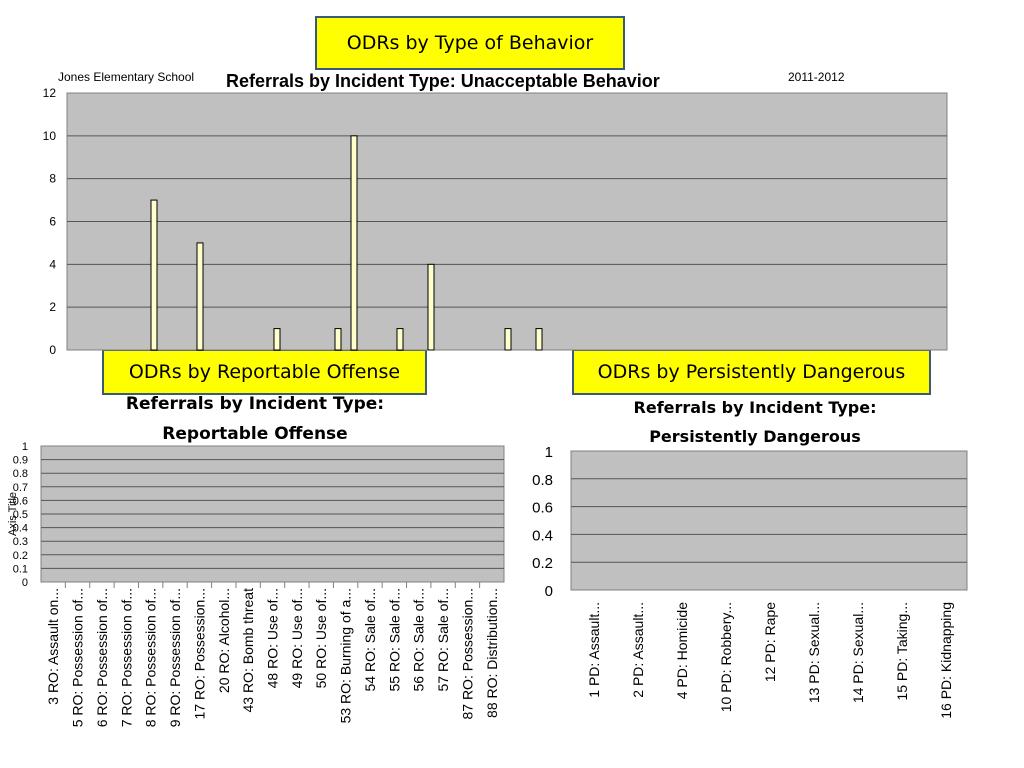  What do you see at coordinates (20, 556) in the screenshot?
I see `reportable-y-tick-label: 0.2` at bounding box center [20, 556].